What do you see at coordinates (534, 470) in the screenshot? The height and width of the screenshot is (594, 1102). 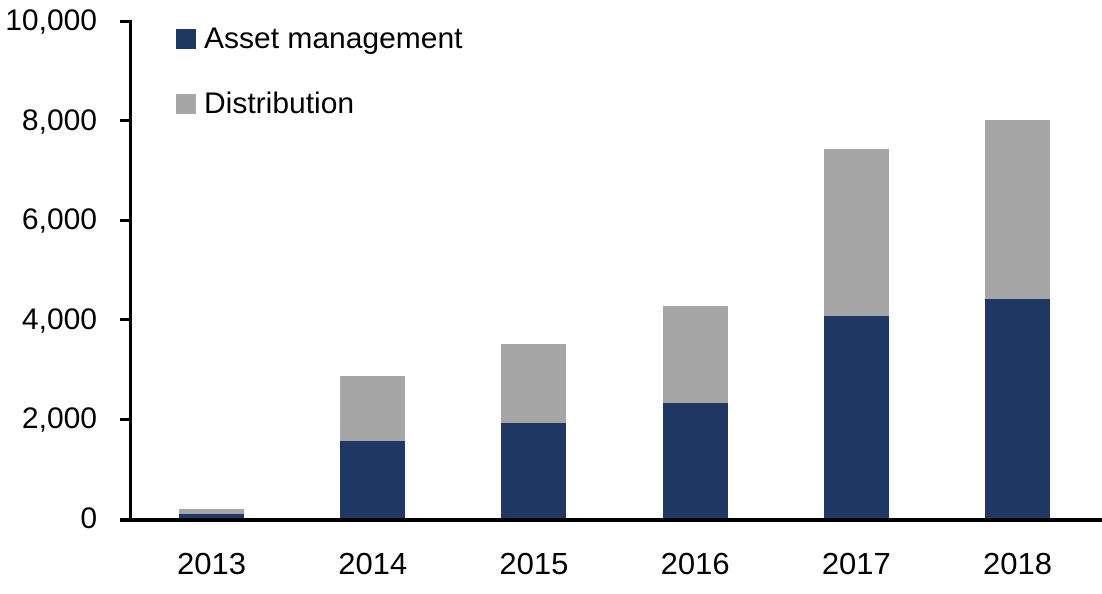 I see `bar-segment-asset-management-2015` at bounding box center [534, 470].